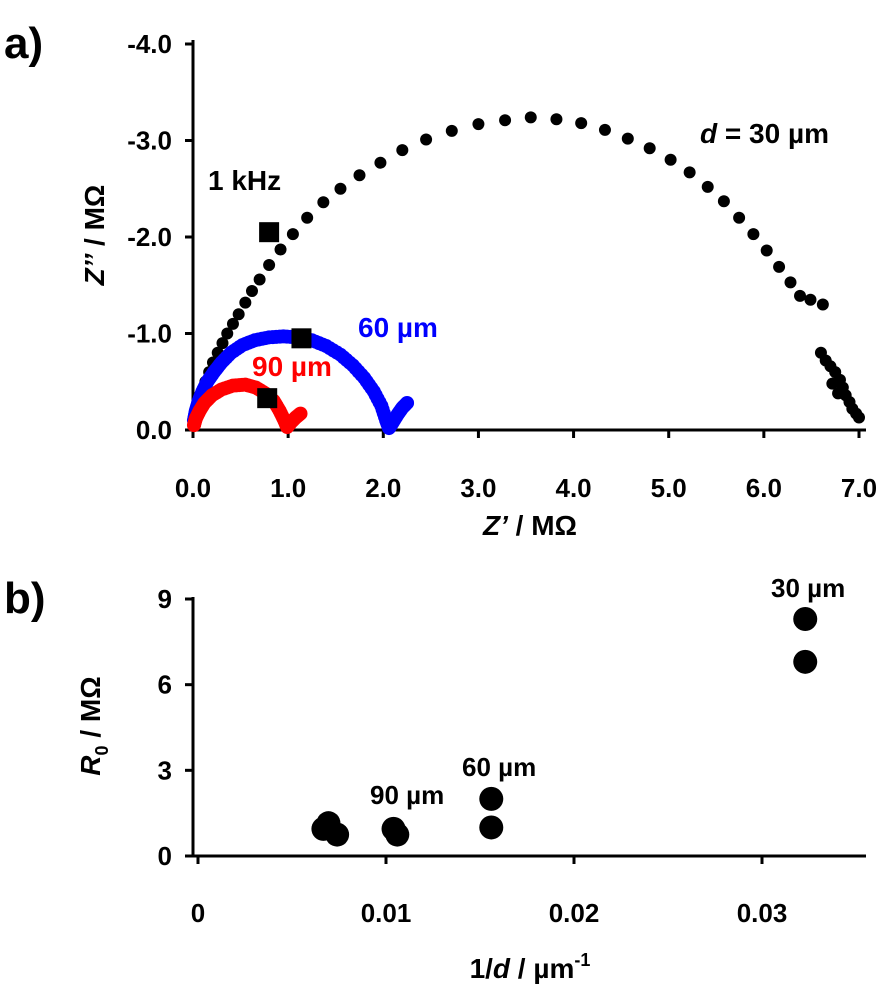 This screenshot has width=895, height=1000. I want to click on b-x-tick-label: 0.01, so click(386, 913).